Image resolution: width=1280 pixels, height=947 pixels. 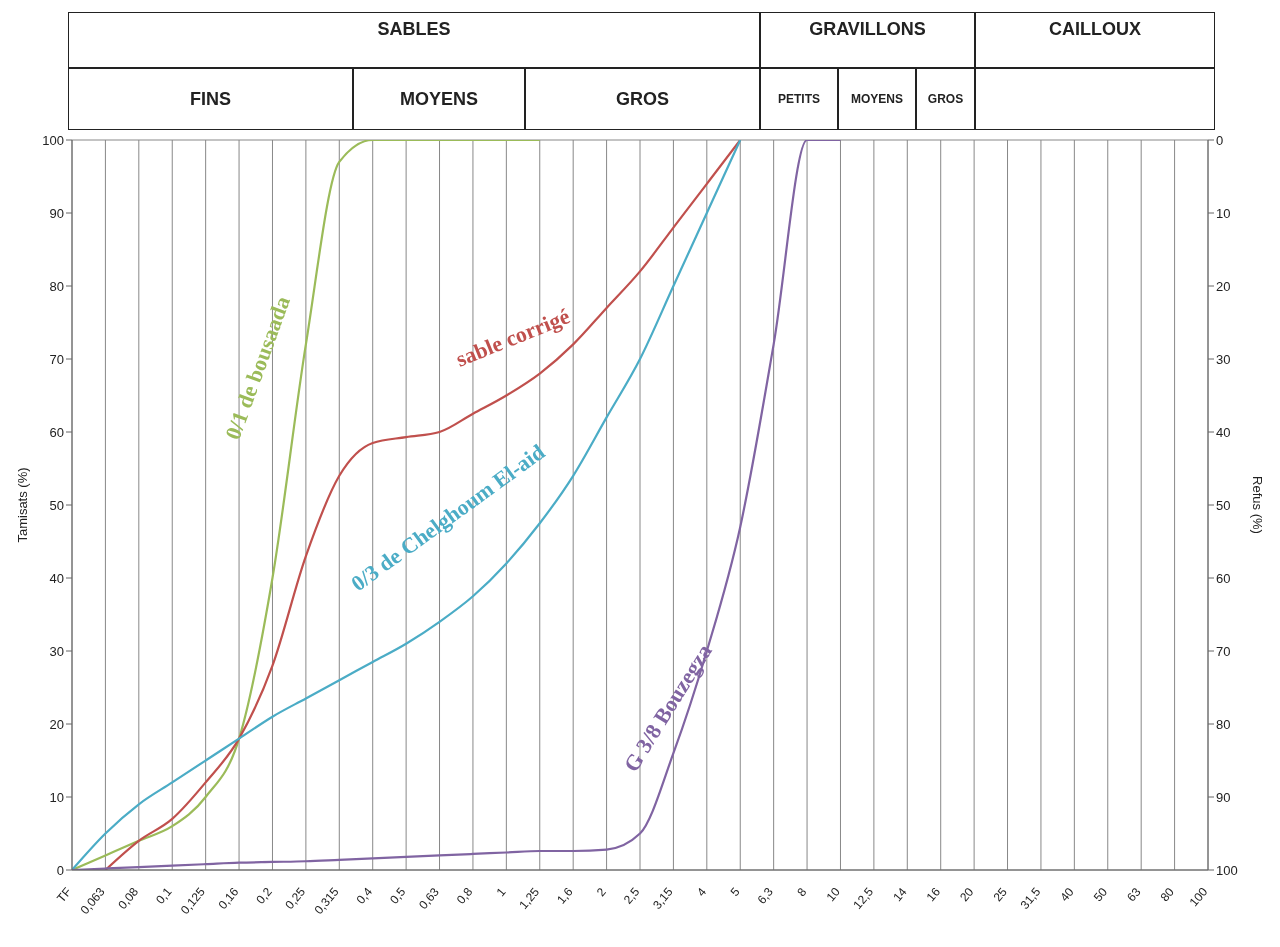 I want to click on x-tick-label: 25, so click(x=1000, y=894).